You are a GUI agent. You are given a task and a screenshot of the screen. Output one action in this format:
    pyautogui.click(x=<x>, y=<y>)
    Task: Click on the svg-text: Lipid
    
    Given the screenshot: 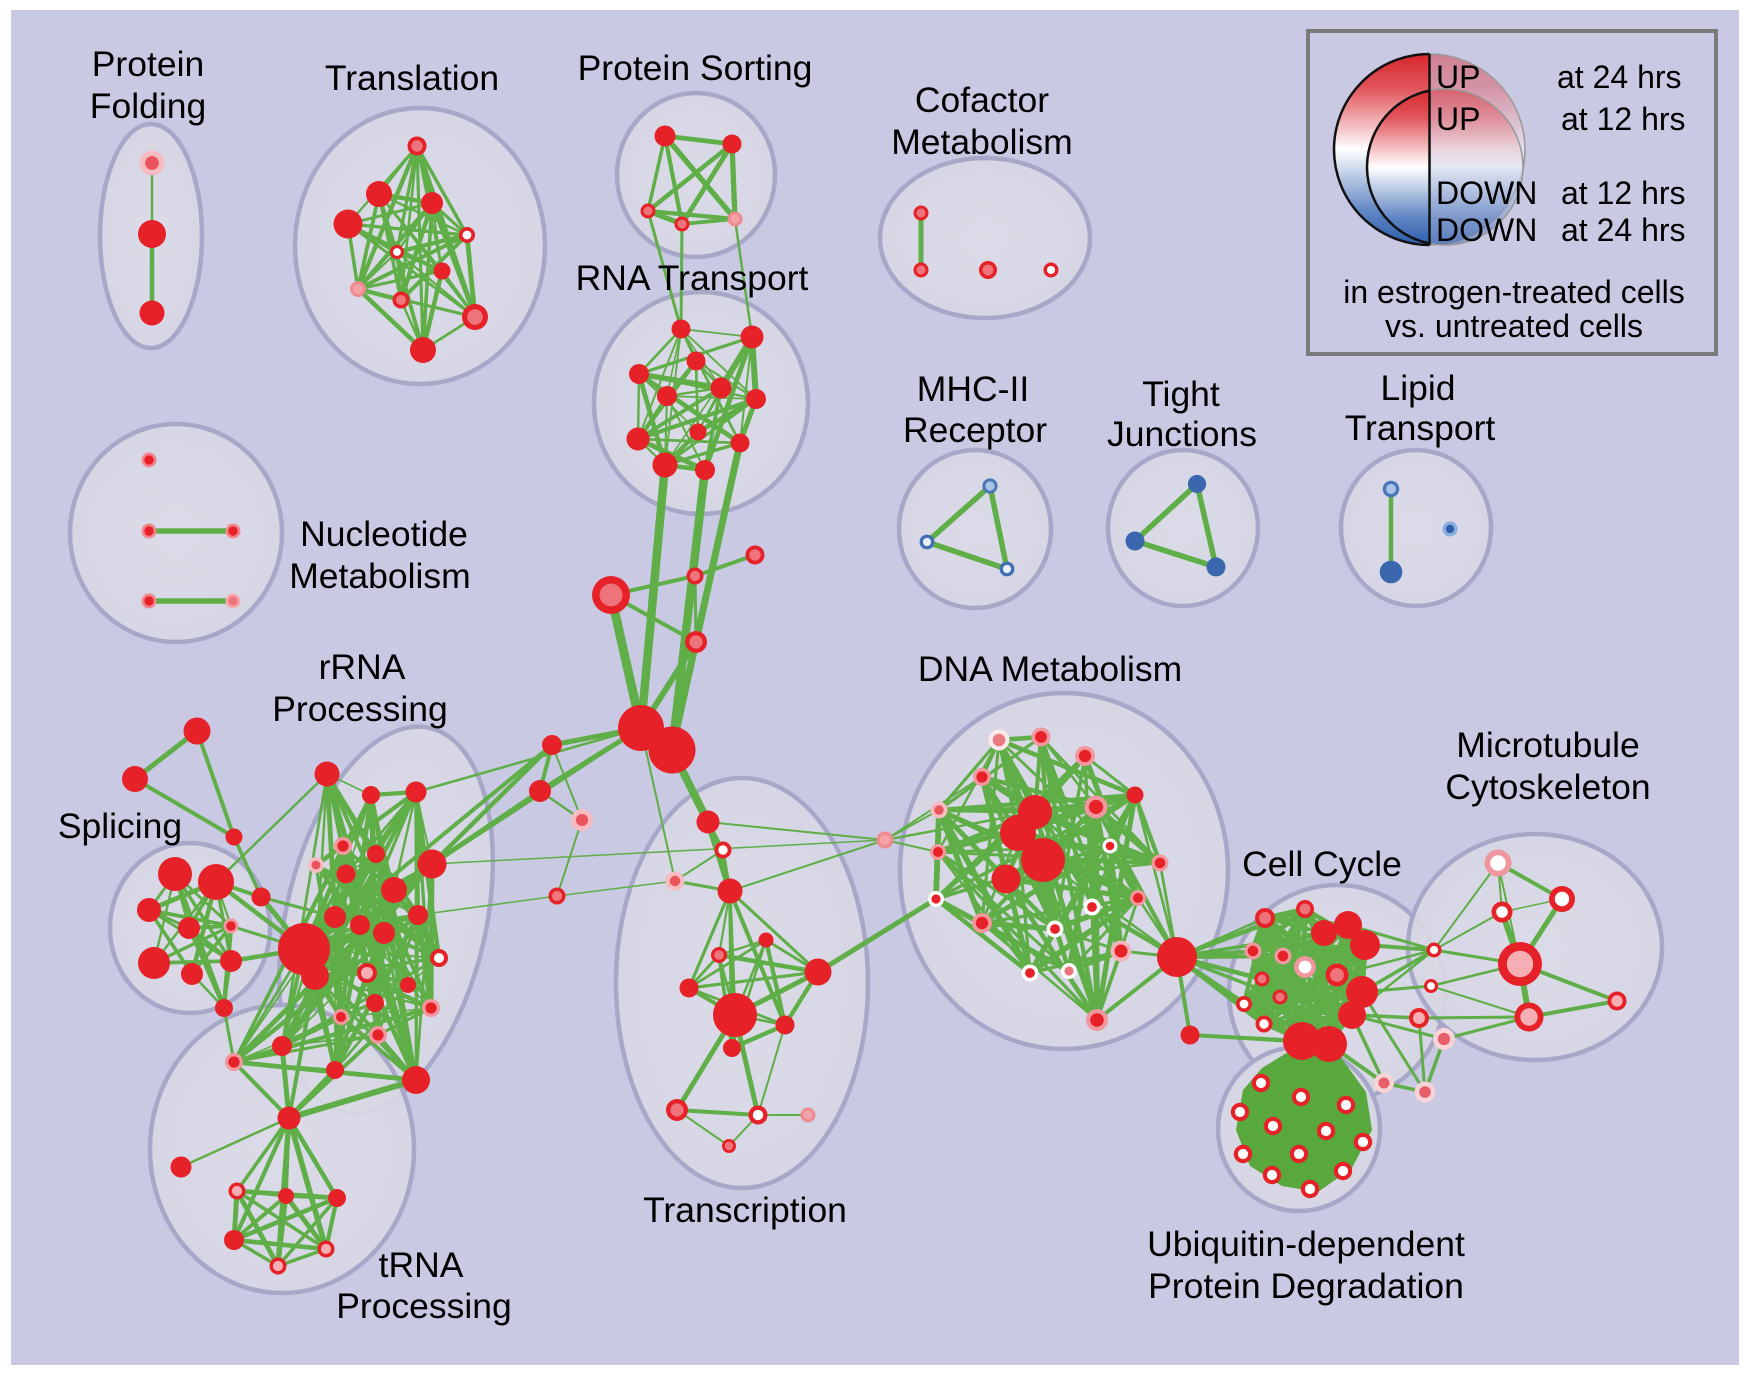 What is the action you would take?
    pyautogui.click(x=1417, y=388)
    